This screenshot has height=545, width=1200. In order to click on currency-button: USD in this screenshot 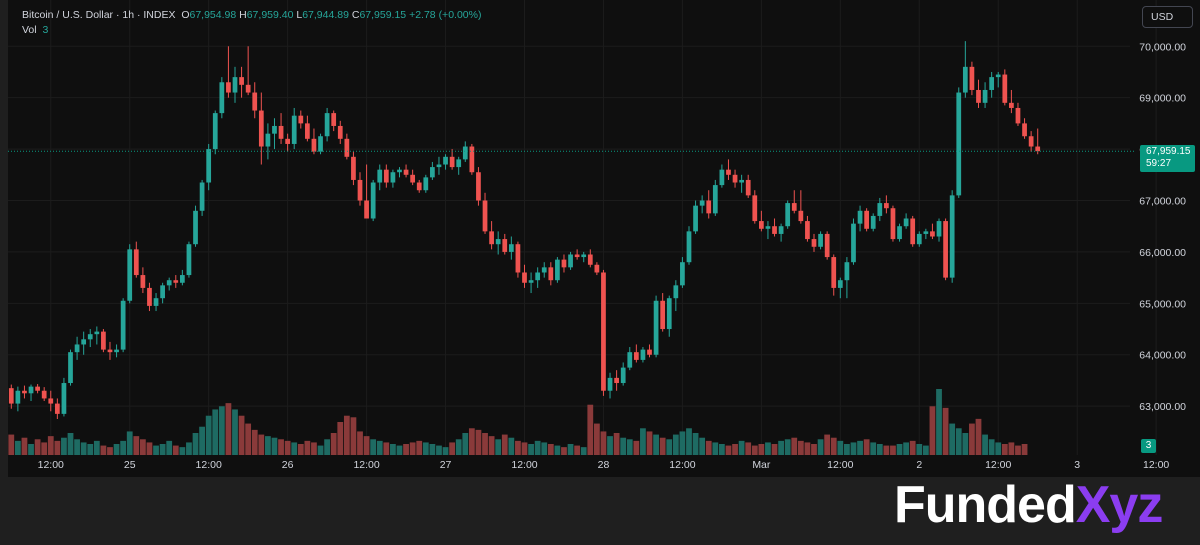, I will do `click(1167, 17)`.